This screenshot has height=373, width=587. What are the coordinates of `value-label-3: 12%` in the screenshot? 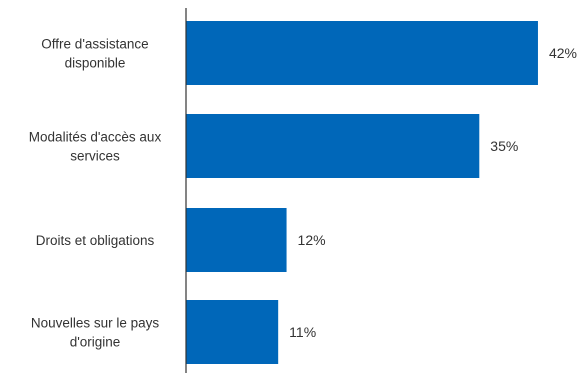 It's located at (312, 240).